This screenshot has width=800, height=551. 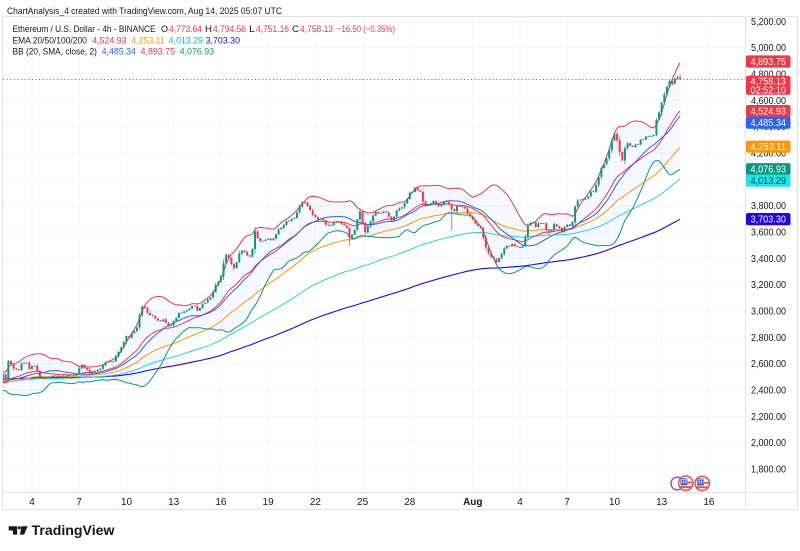 I want to click on svg-text: 4,800.00, so click(x=768, y=74).